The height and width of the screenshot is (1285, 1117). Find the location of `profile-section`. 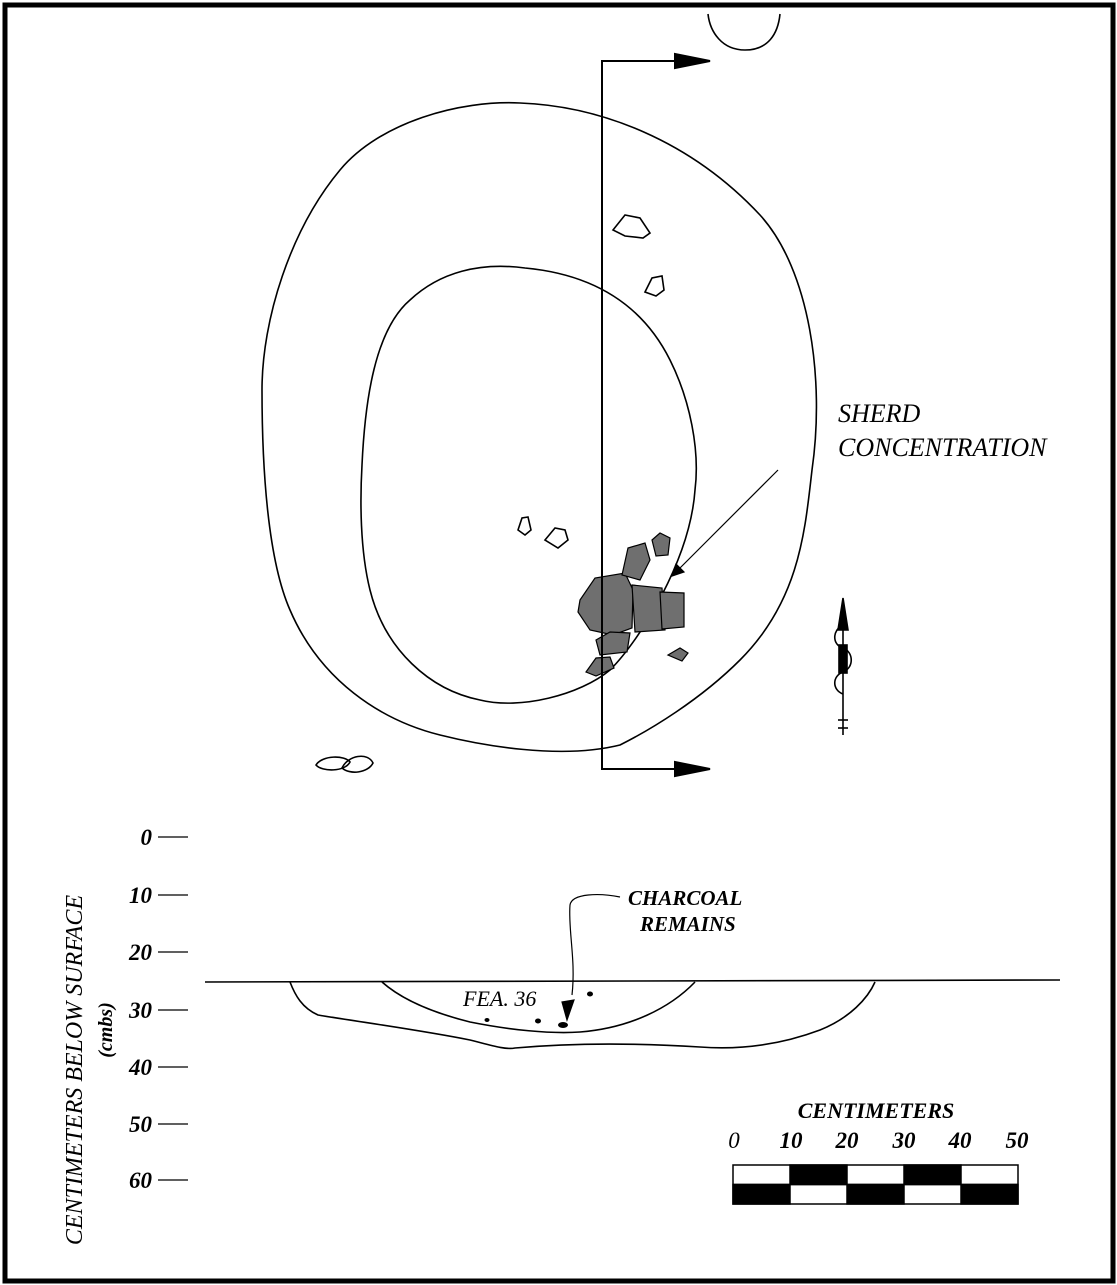

profile-section is located at coordinates (632, 1014).